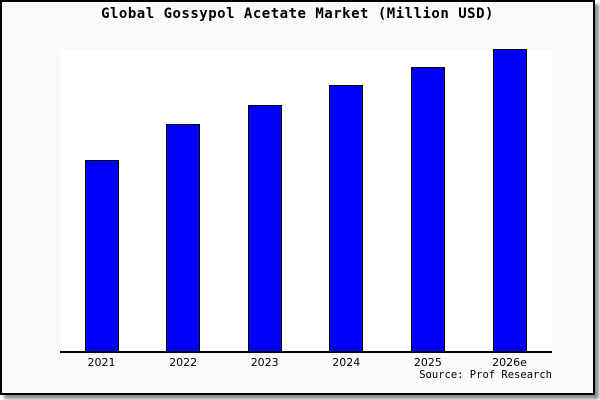  I want to click on x-tick-label-2024: 2024, so click(346, 362).